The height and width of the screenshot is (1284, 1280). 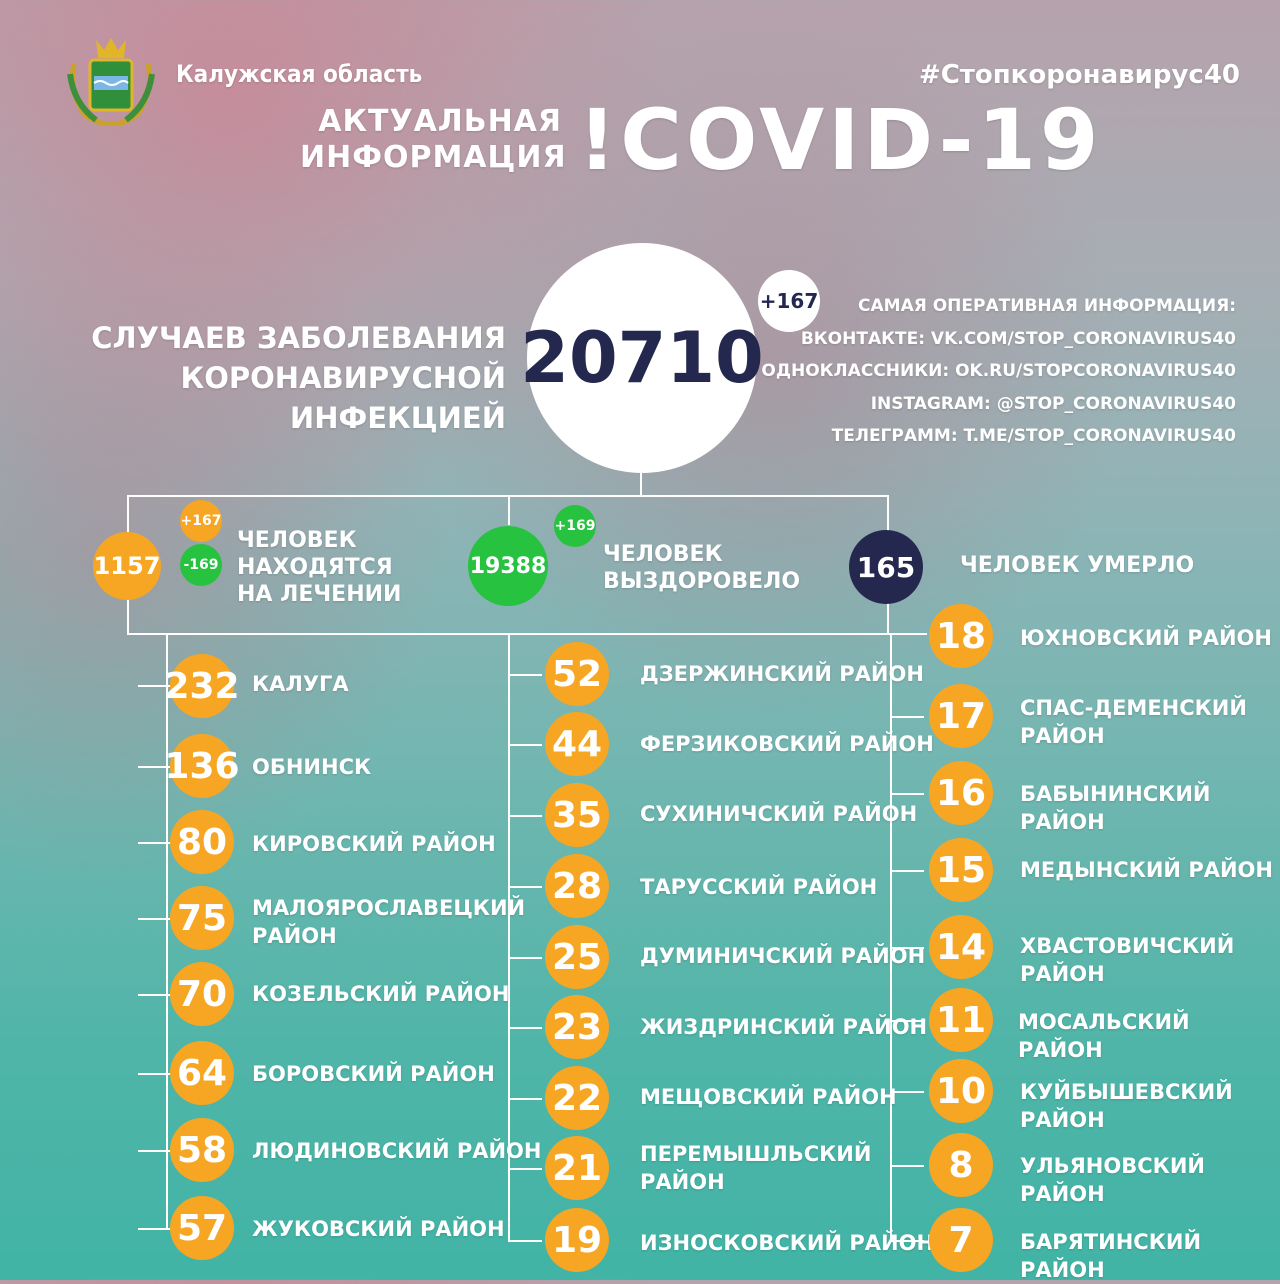 What do you see at coordinates (784, 1027) in the screenshot?
I see `district-name: ЖИЗДРИНСКИЙ РАЙОН` at bounding box center [784, 1027].